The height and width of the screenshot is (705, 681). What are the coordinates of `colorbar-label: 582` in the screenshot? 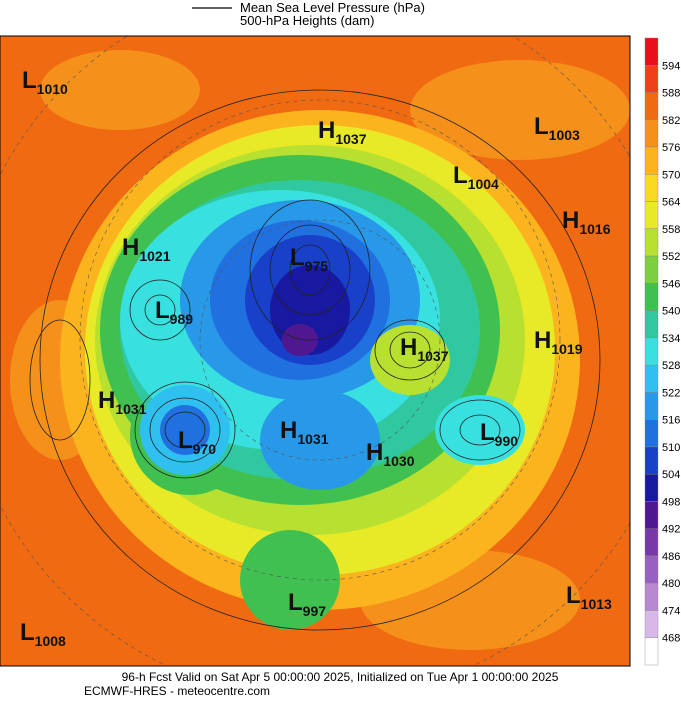 It's located at (671, 121).